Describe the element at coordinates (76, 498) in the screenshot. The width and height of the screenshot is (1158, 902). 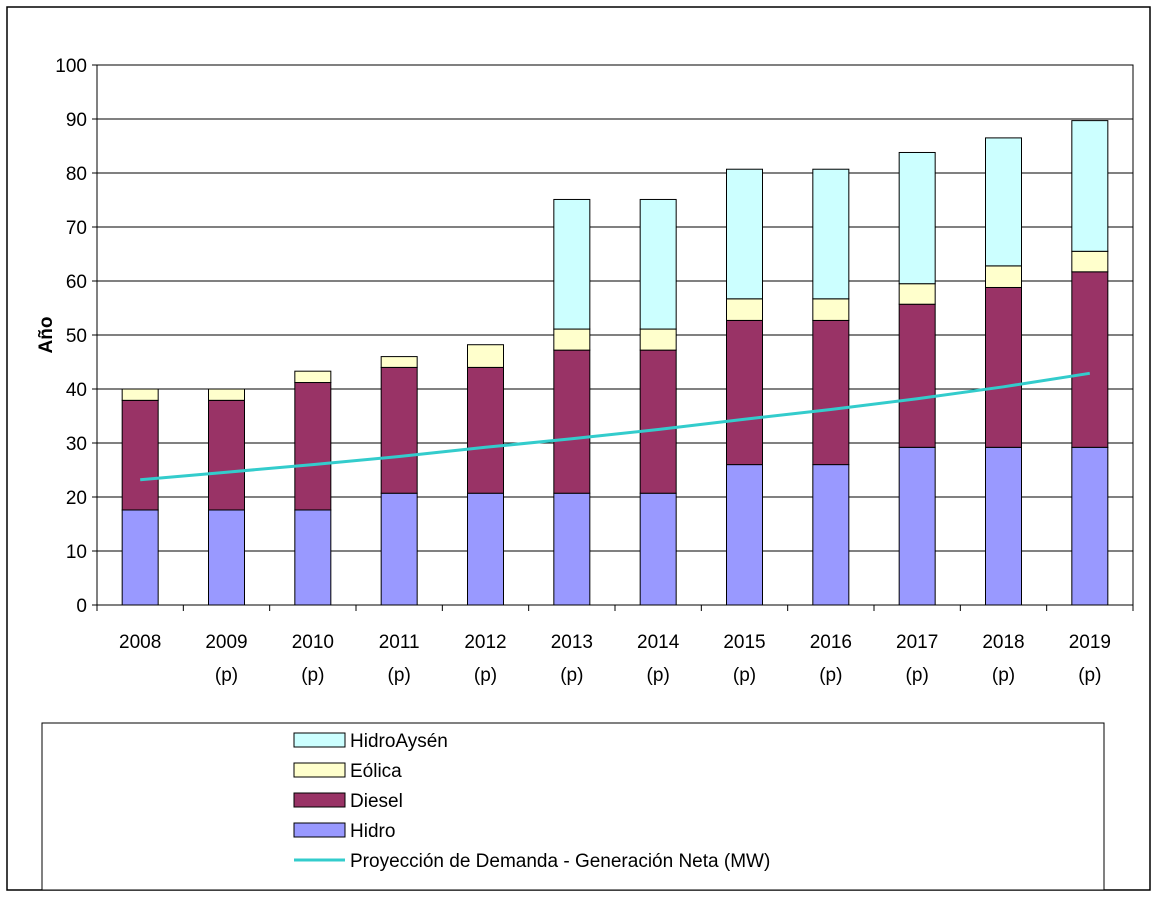
I see `y-tick-label: 20` at that location.